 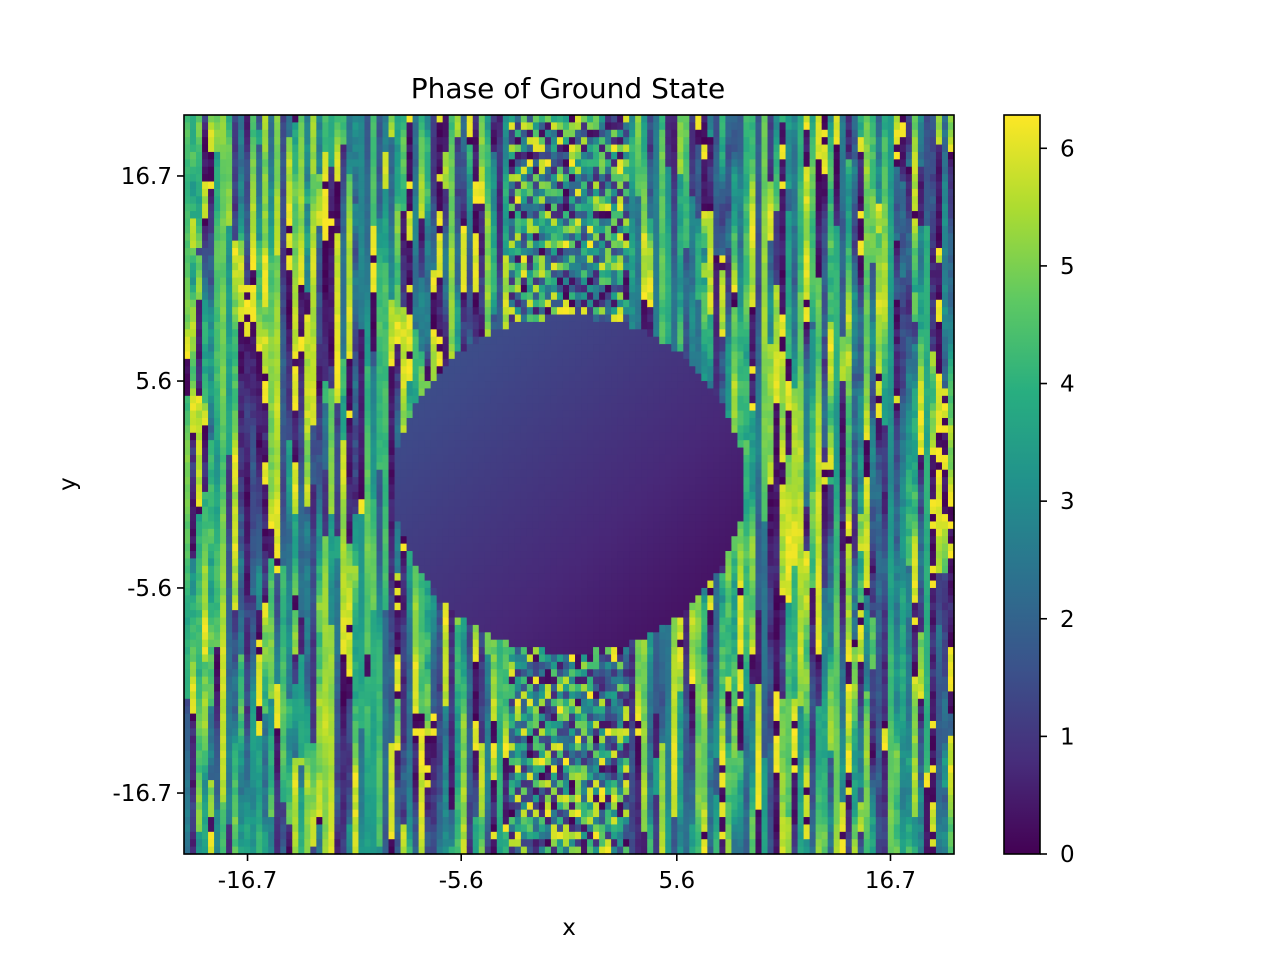 What do you see at coordinates (149, 589) in the screenshot?
I see `y-tick-label: -5.6` at bounding box center [149, 589].